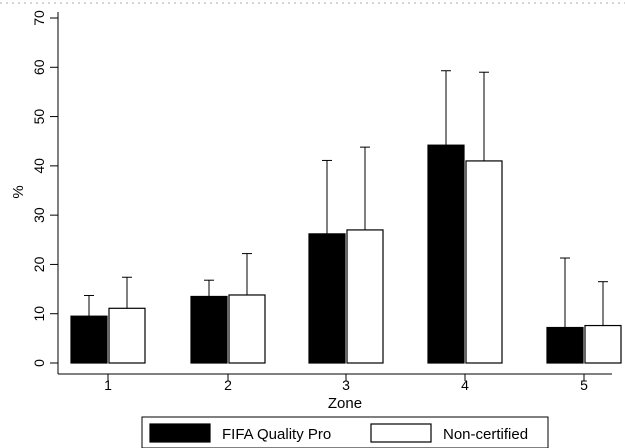 The height and width of the screenshot is (448, 625). I want to click on legend-label-noncertified: Non-certified, so click(485, 434).